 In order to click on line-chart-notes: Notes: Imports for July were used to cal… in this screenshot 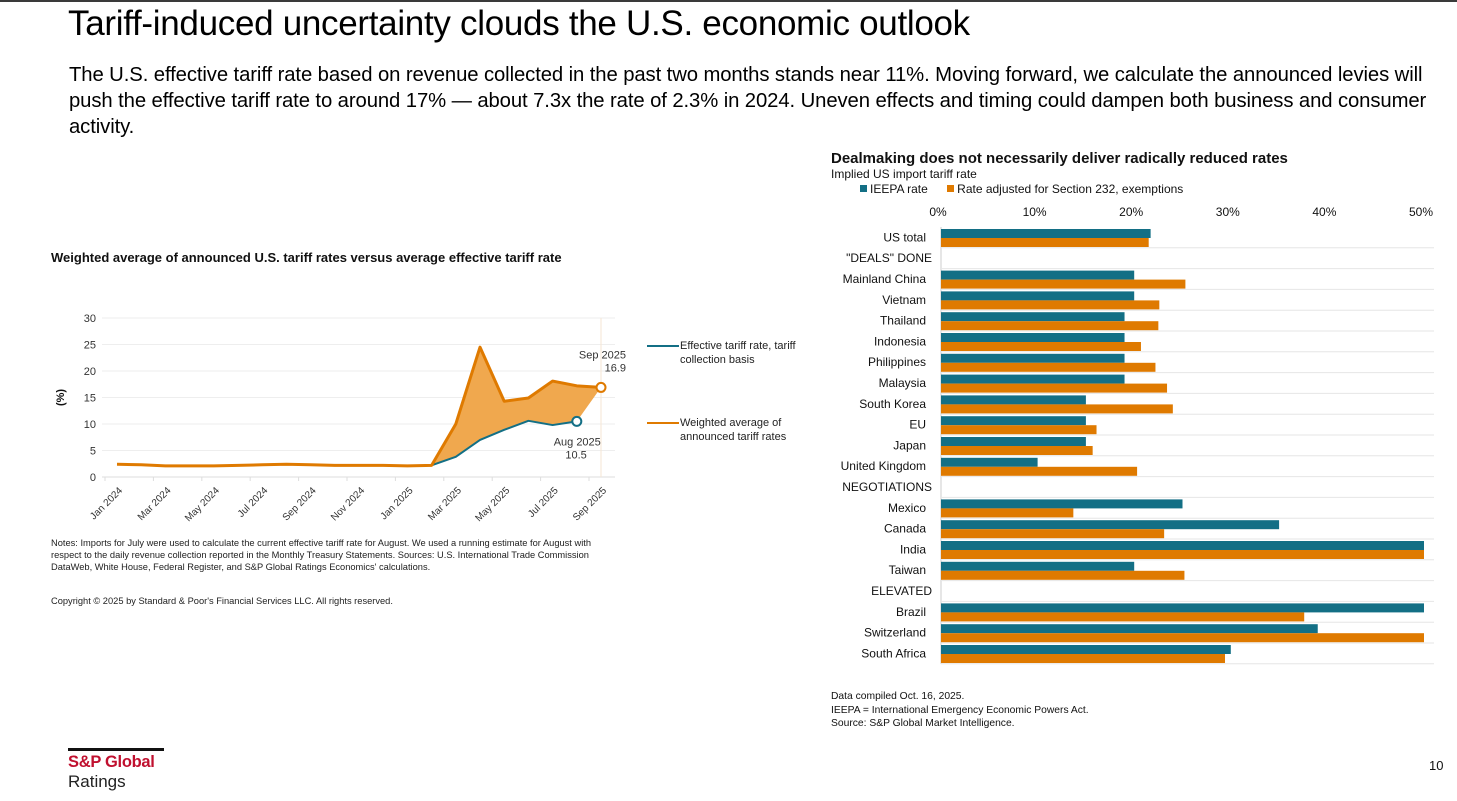, I will do `click(321, 555)`.